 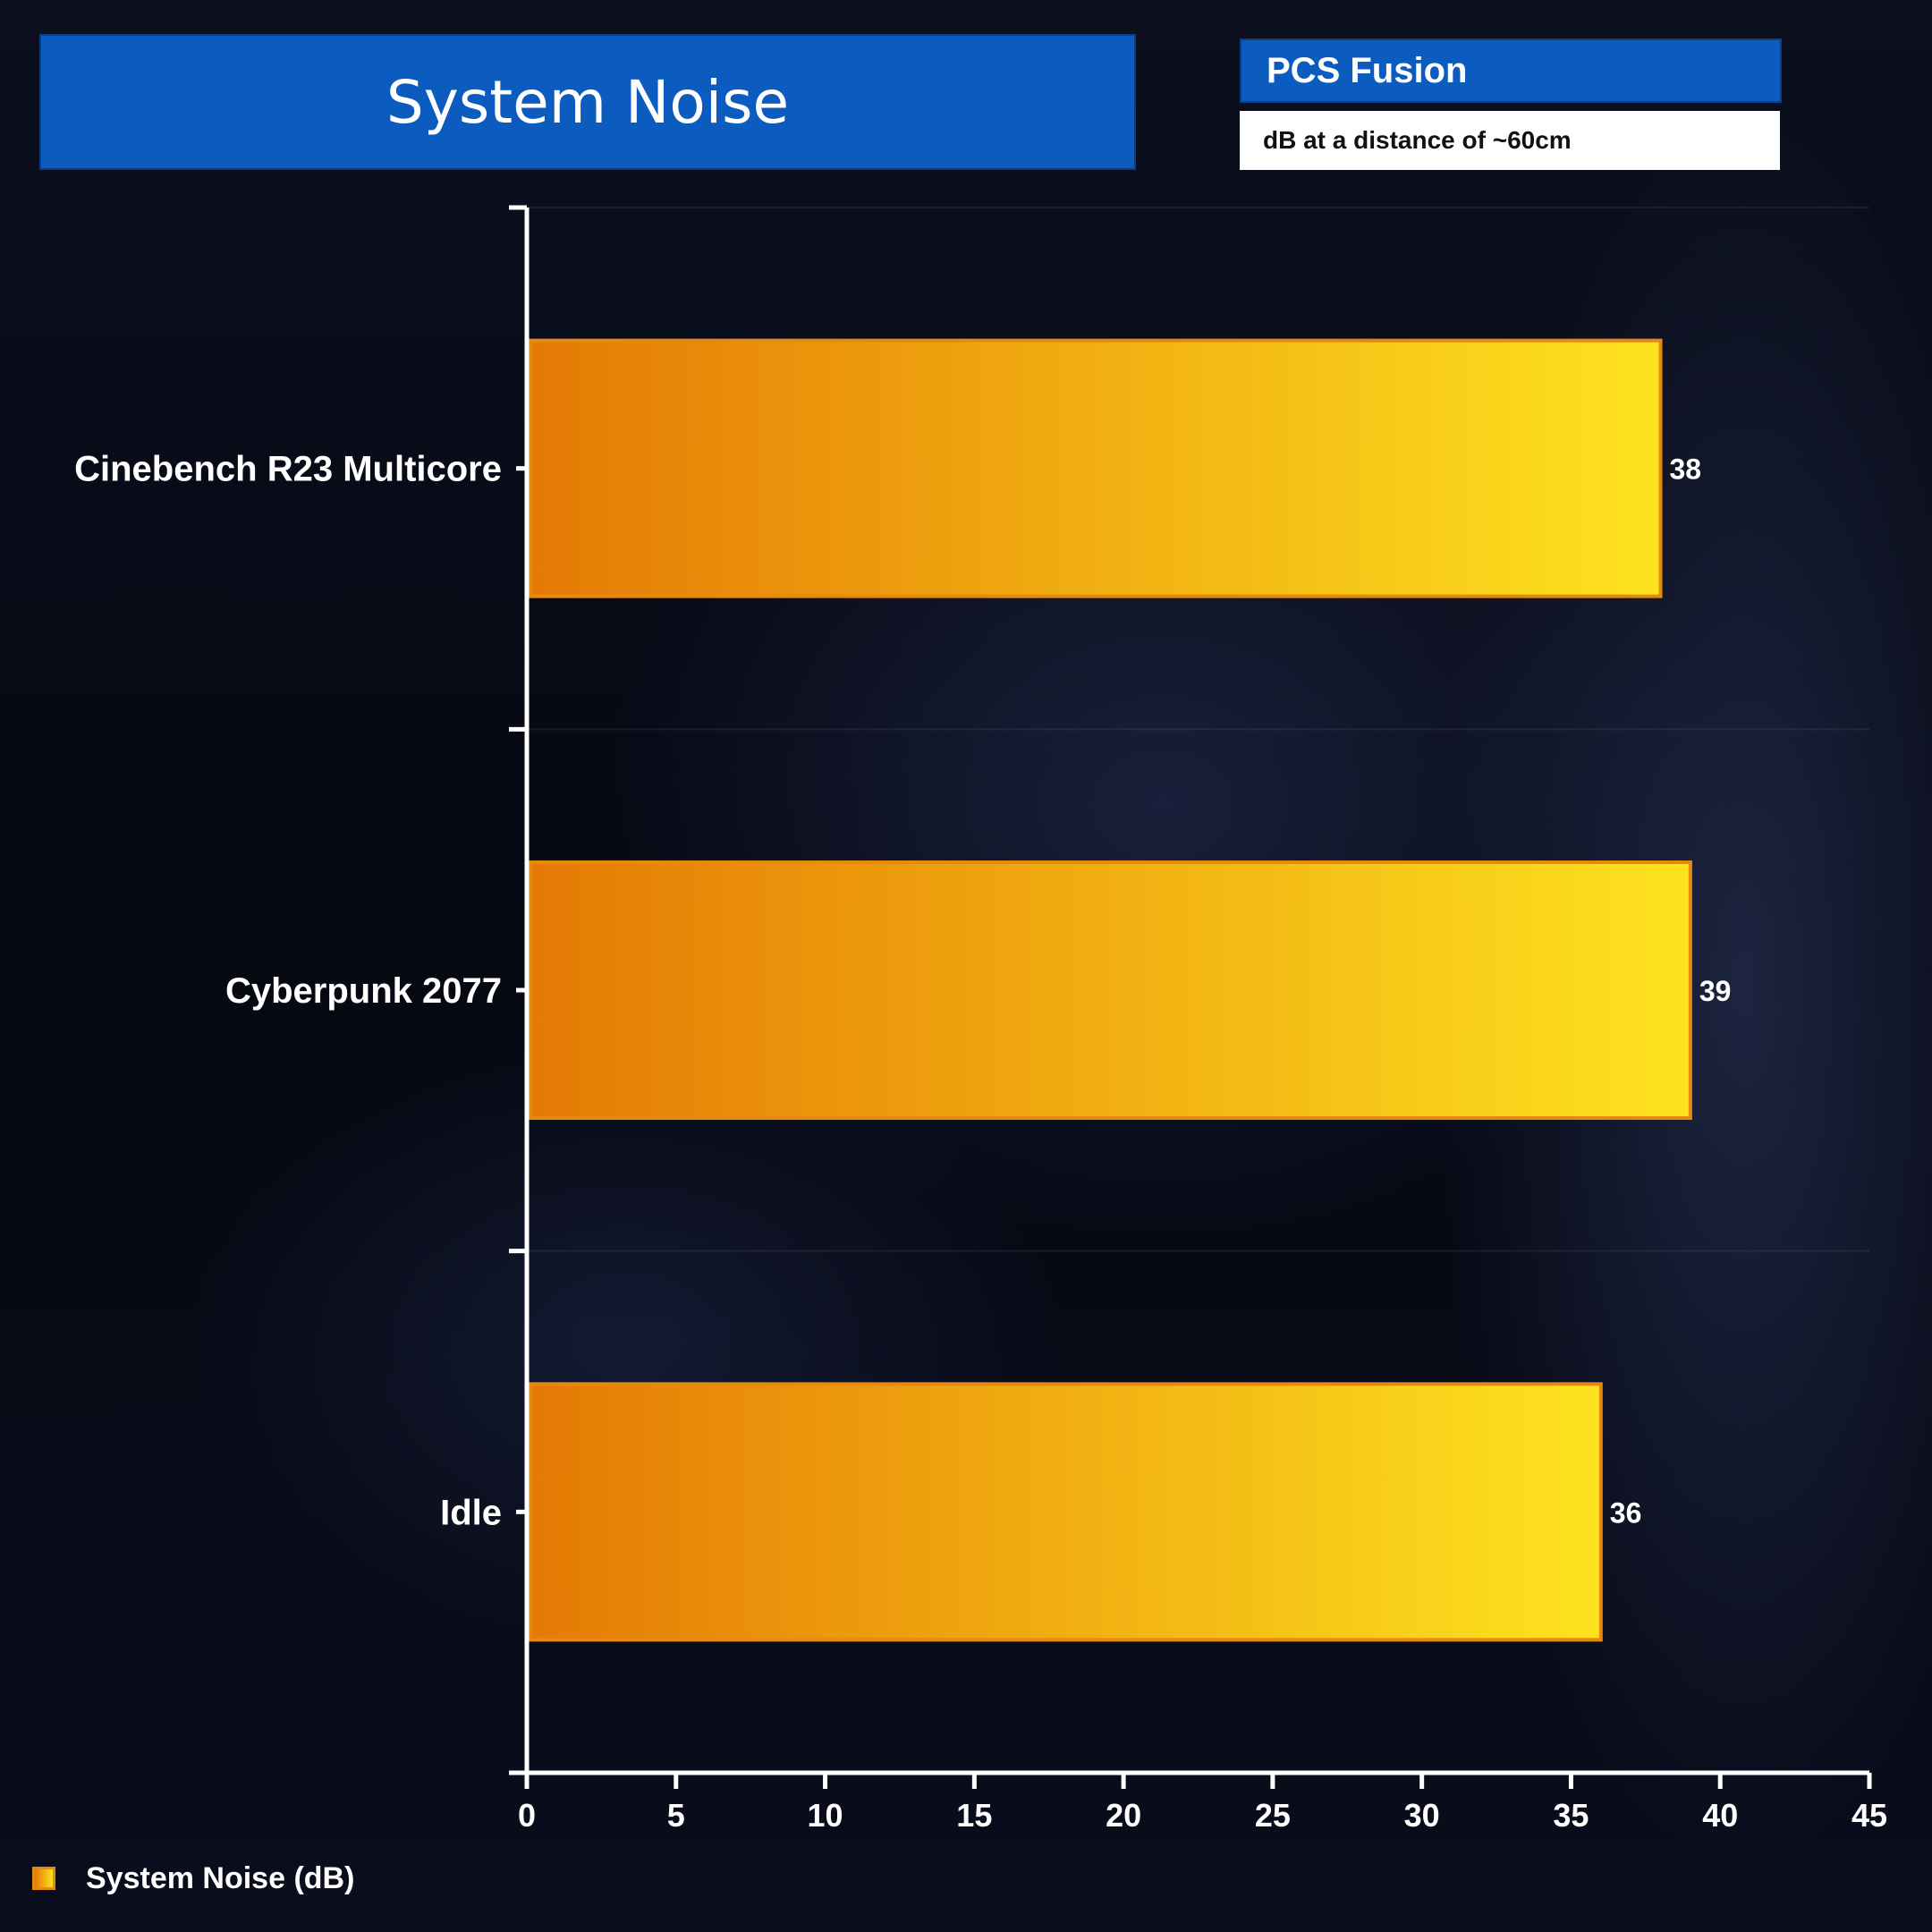 I want to click on x-tick-label: 45, so click(x=1869, y=1815).